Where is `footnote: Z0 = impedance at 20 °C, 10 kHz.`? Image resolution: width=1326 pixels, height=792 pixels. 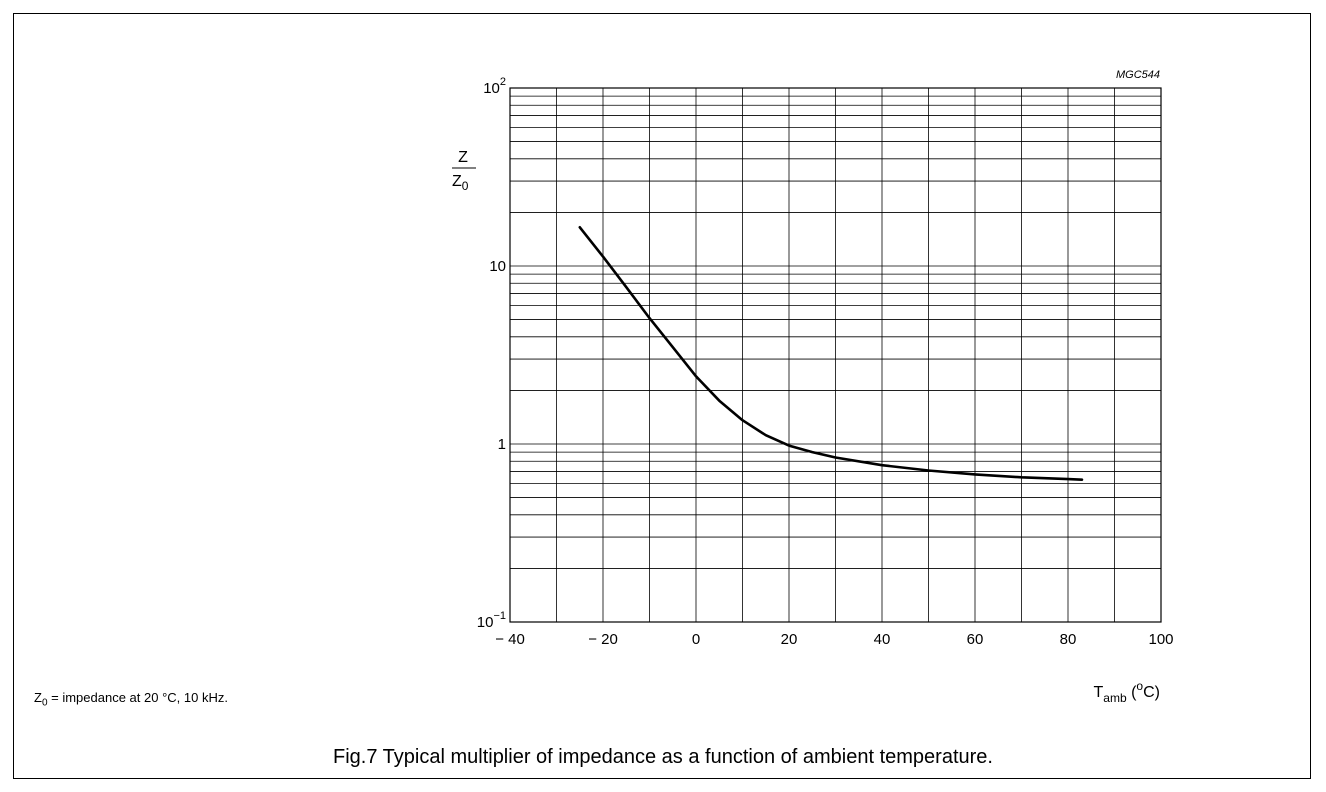 footnote: Z0 = impedance at 20 °C, 10 kHz. is located at coordinates (131, 699).